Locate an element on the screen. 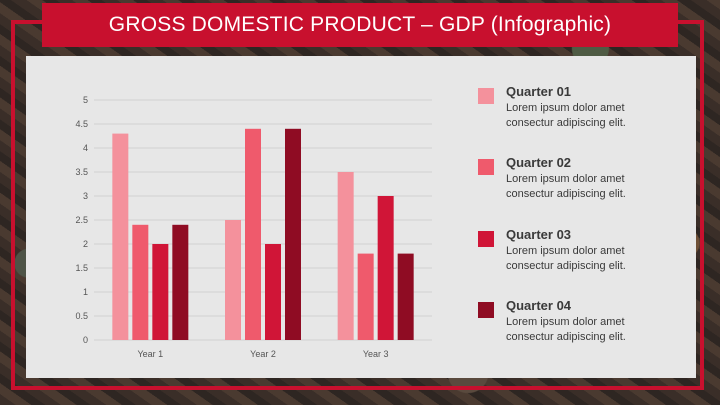 The height and width of the screenshot is (405, 720). y-tick-label: 4.5 is located at coordinates (81, 124).